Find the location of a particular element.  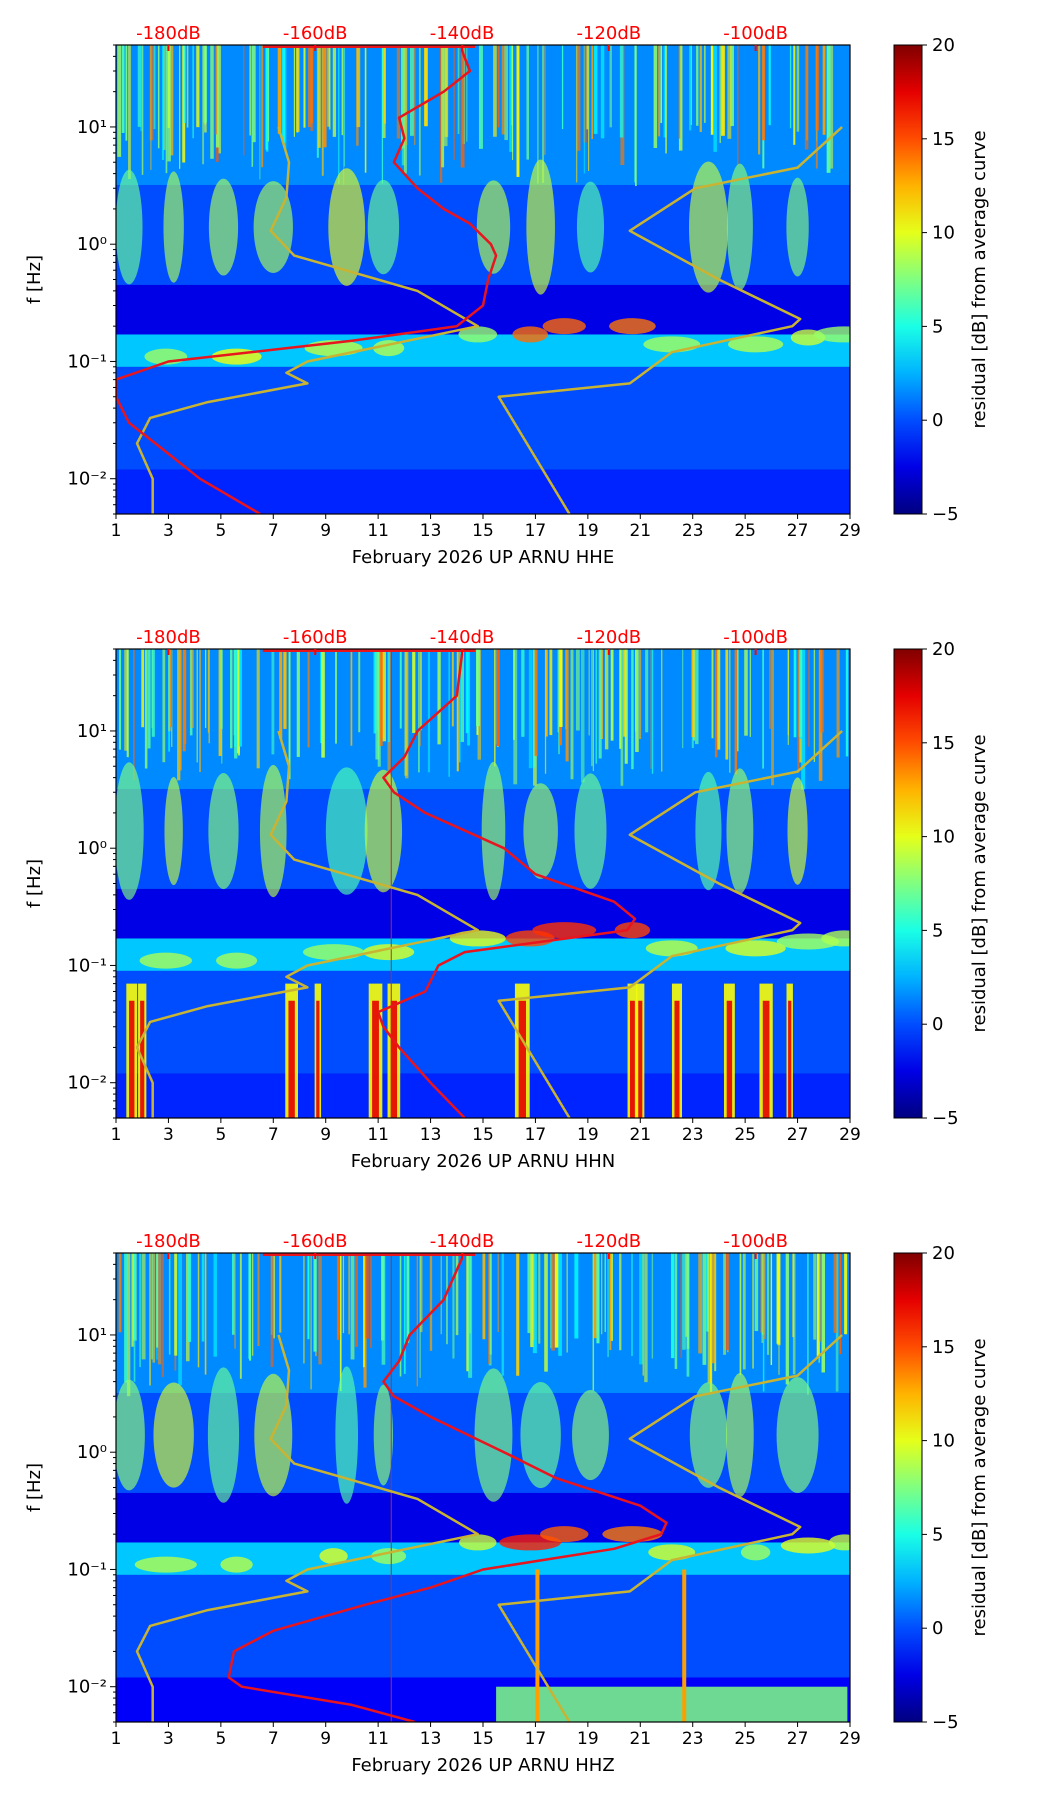

y-axis-label: f [Hz] is located at coordinates (34, 883).